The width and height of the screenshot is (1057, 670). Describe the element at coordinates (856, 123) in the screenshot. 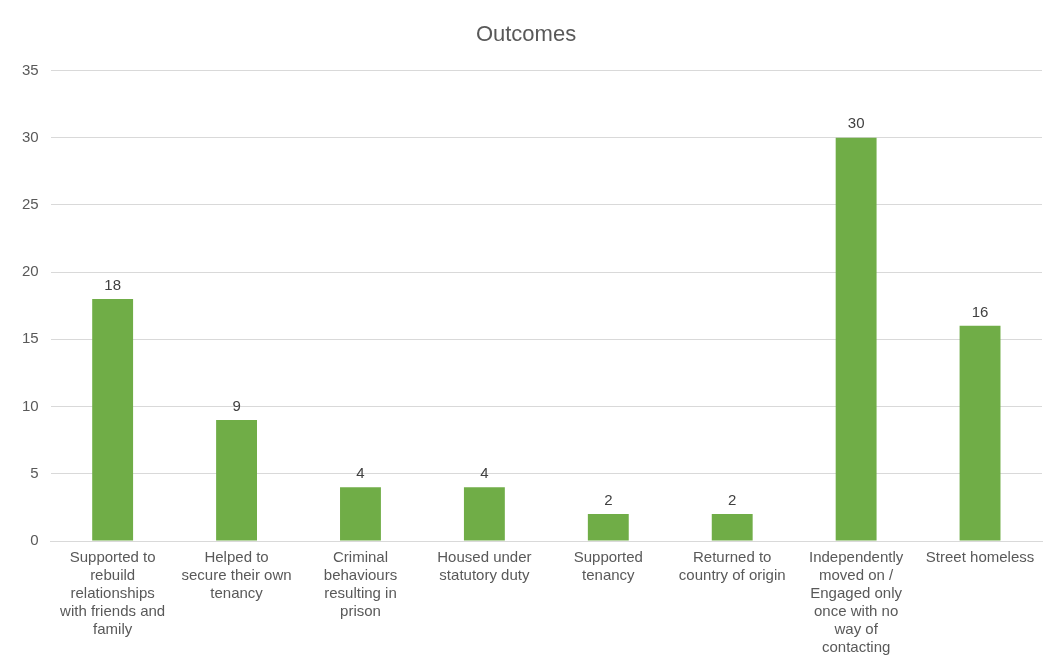

I see `data-label: 30` at that location.